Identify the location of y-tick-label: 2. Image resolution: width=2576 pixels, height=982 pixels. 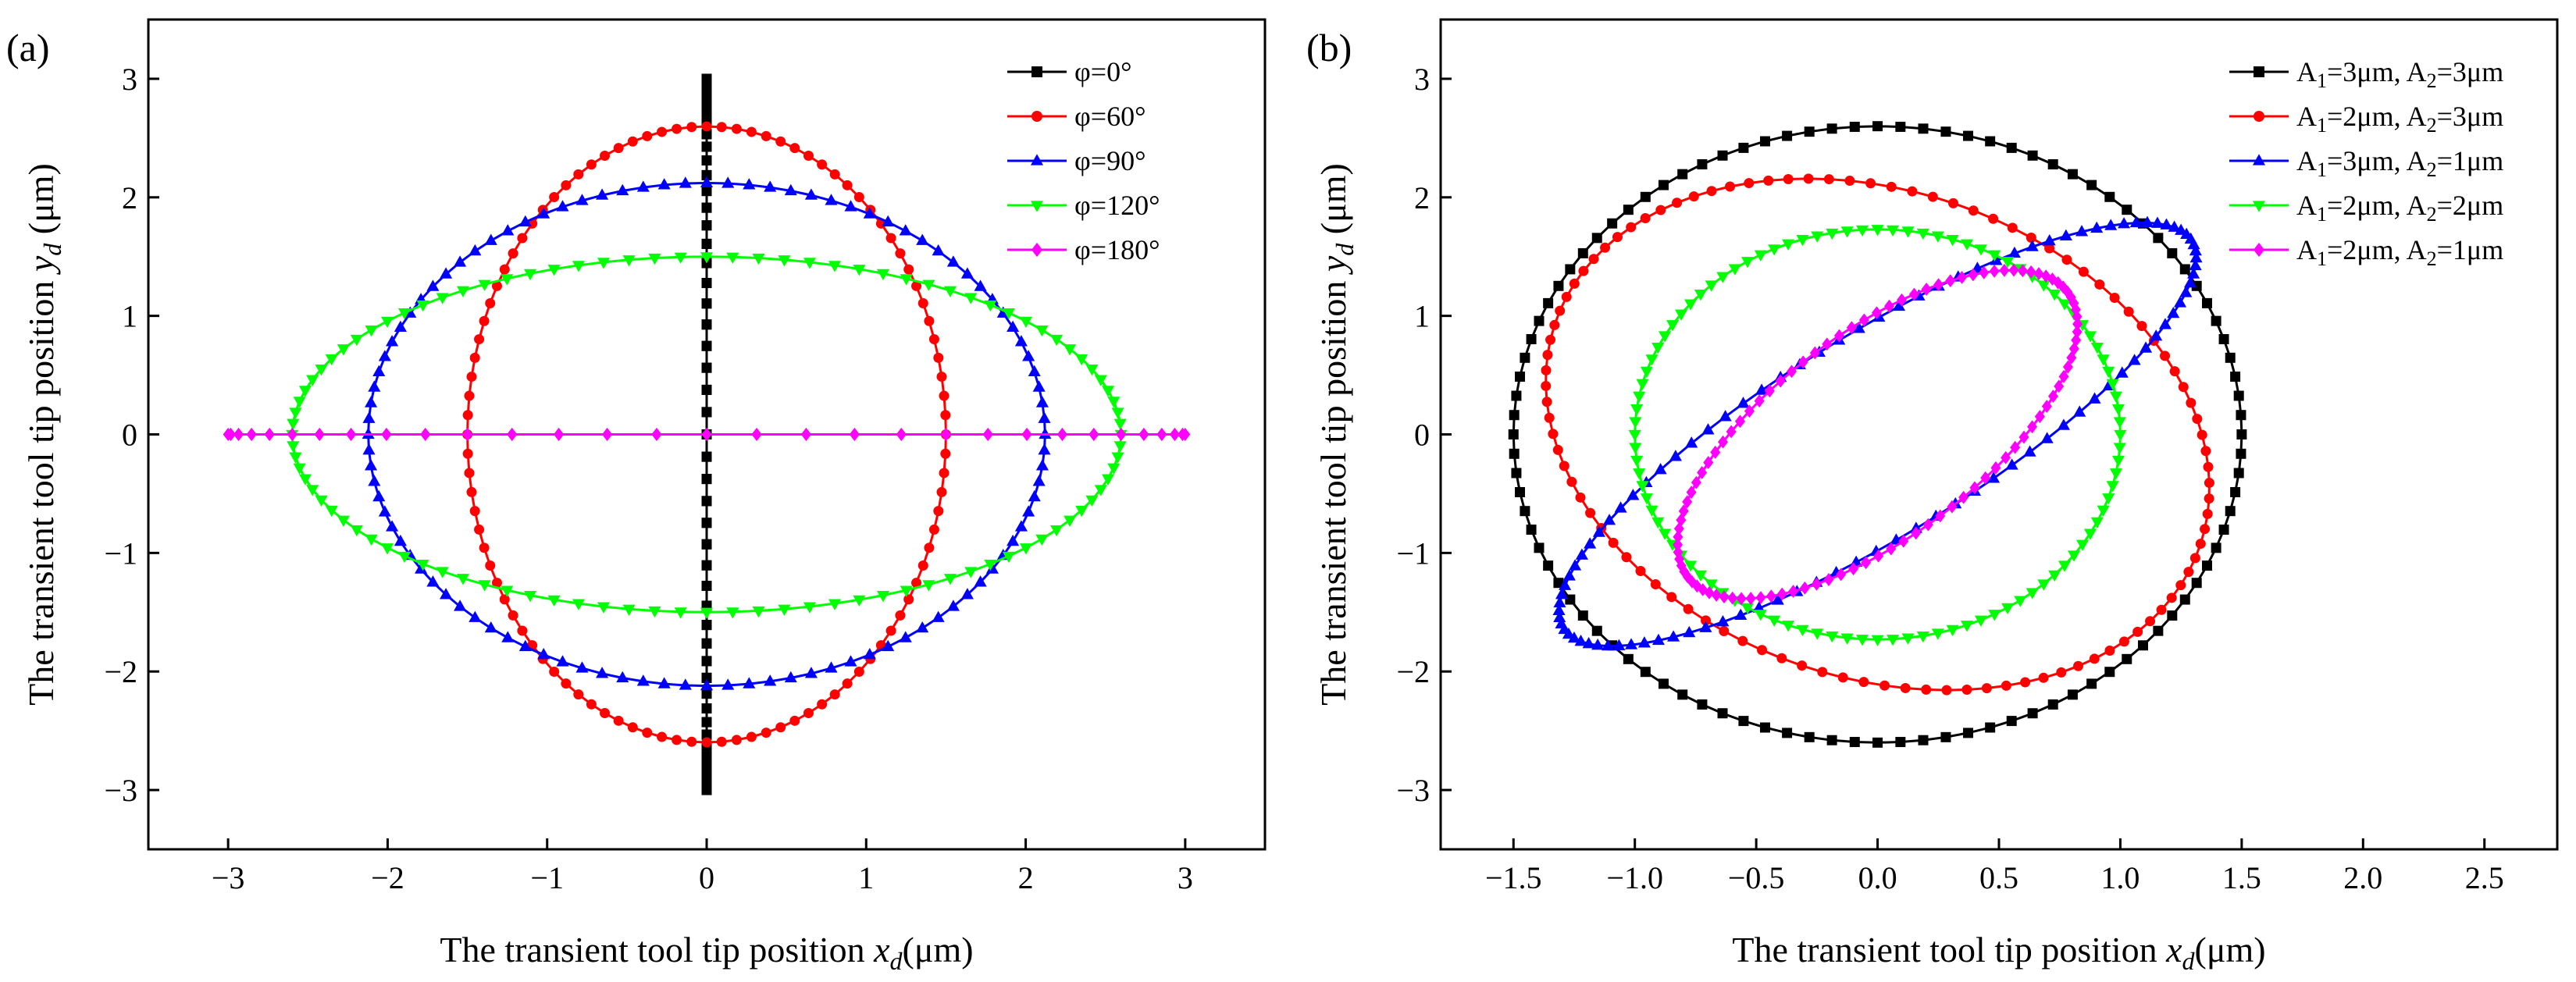
(1422, 197).